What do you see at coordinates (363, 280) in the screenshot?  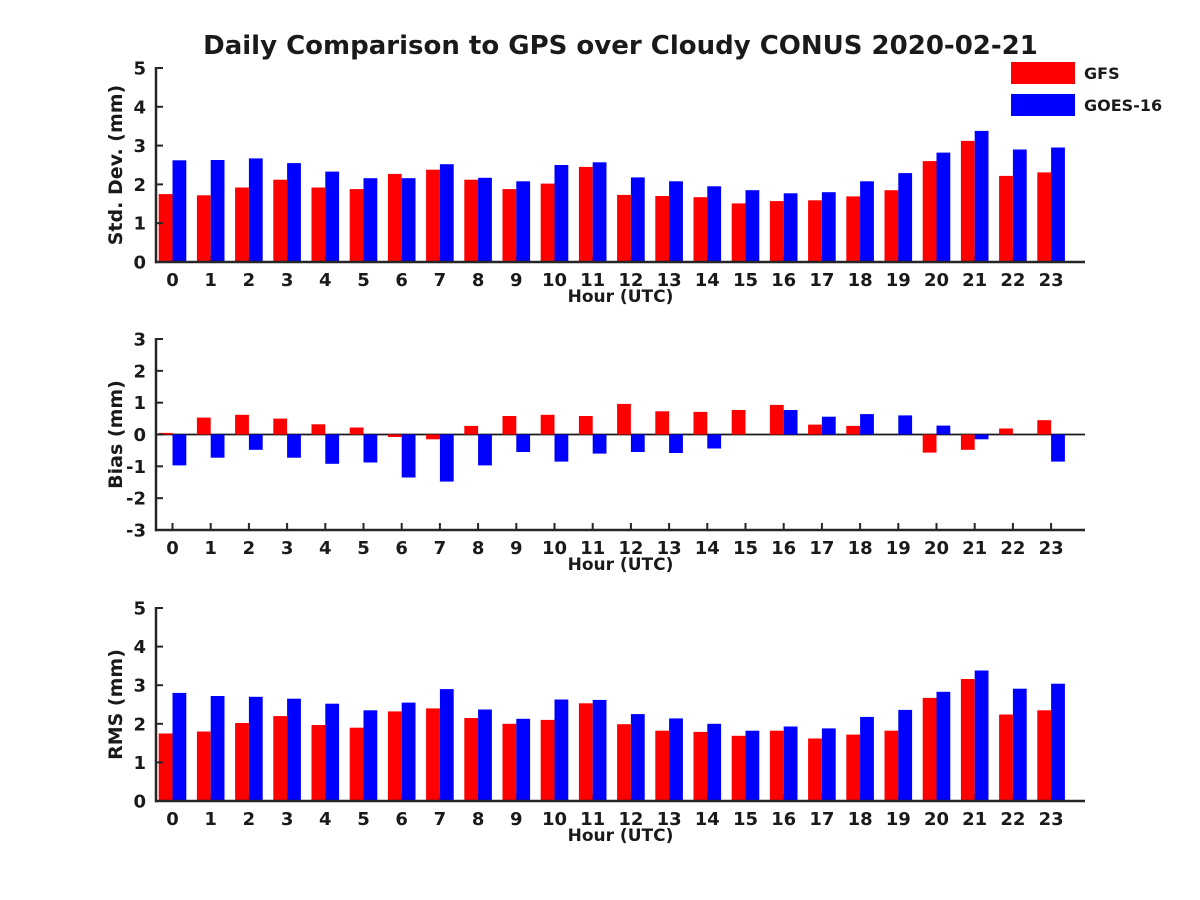 I see `x-tick-label: 5` at bounding box center [363, 280].